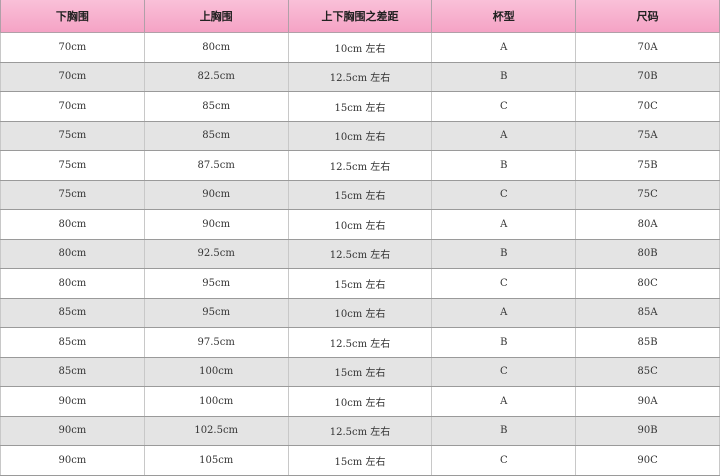 This screenshot has width=720, height=476. I want to click on cell-bust: 82.5cm, so click(216, 76).